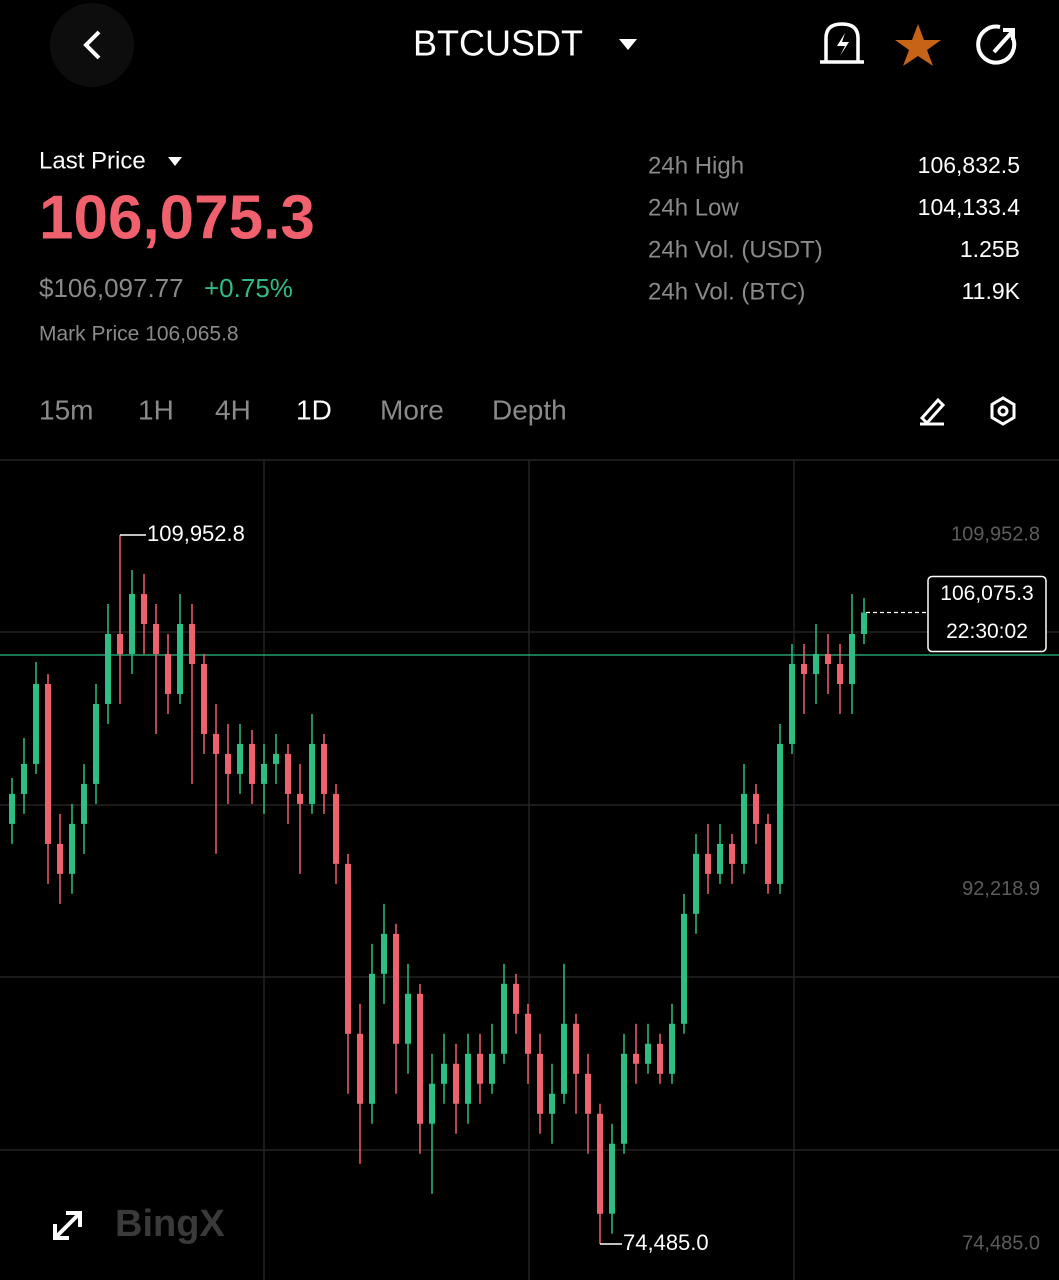 Image resolution: width=1059 pixels, height=1280 pixels. I want to click on stat-label: 24h Low, so click(693, 207).